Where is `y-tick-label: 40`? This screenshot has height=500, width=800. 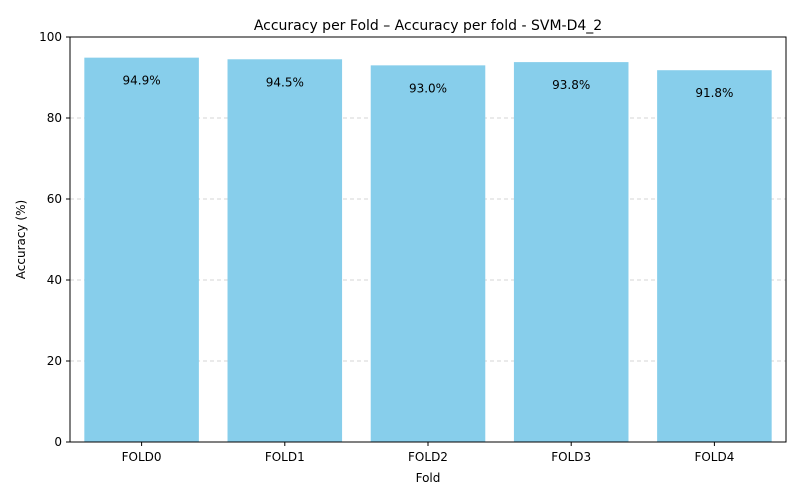
y-tick-label: 40 is located at coordinates (54, 280).